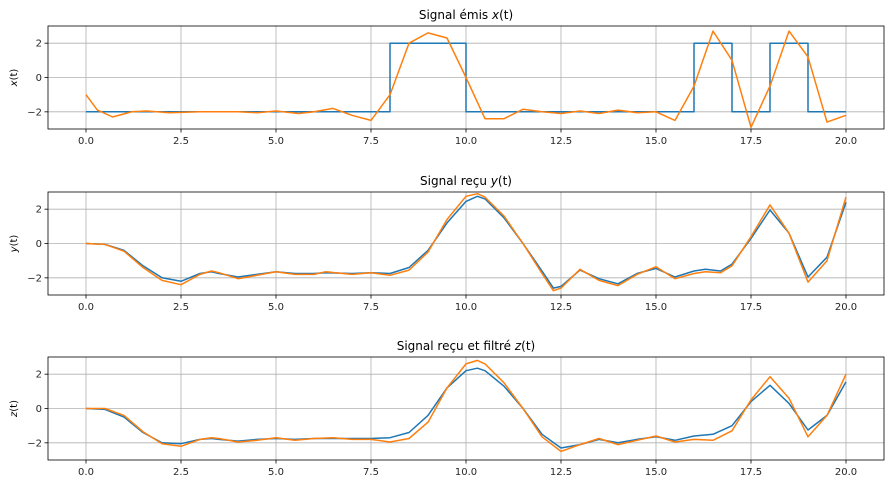 Image resolution: width=891 pixels, height=484 pixels. Describe the element at coordinates (14, 244) in the screenshot. I see `y-axis-label-received: y(t)` at that location.